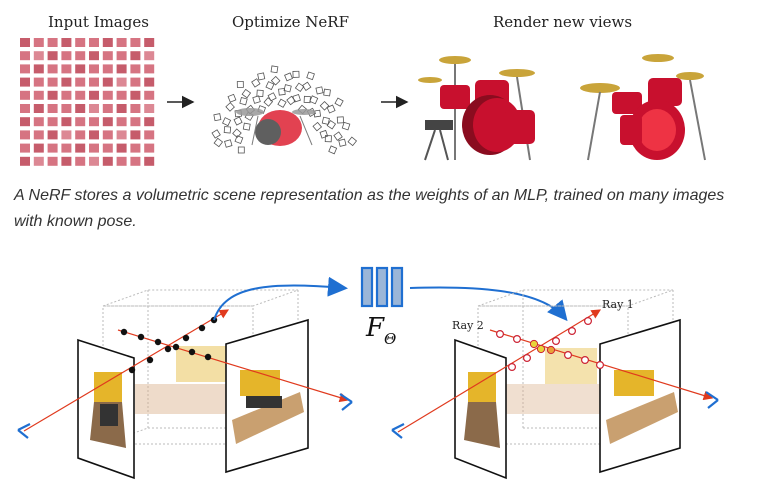  What do you see at coordinates (87, 102) in the screenshot?
I see `input-images-grid` at bounding box center [87, 102].